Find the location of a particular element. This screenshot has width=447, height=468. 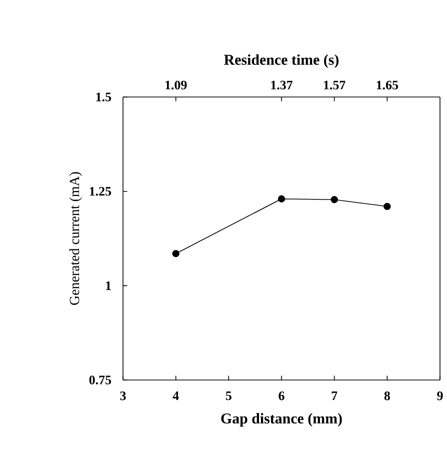

y-axis-title: Generated current (mA) is located at coordinates (76, 238).